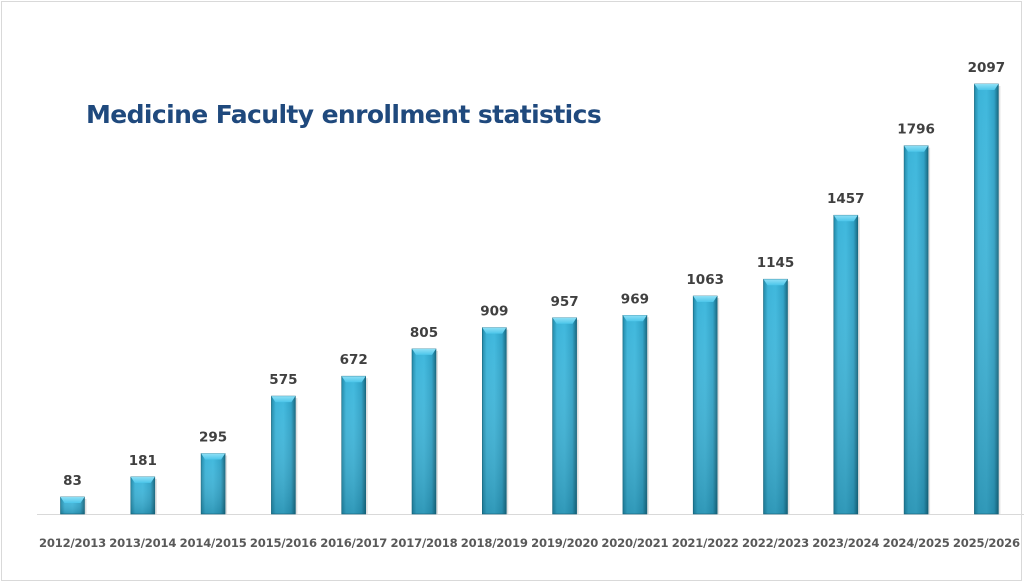 This screenshot has width=1024, height=584. I want to click on x-tick-label: 2015/2016, so click(283, 543).